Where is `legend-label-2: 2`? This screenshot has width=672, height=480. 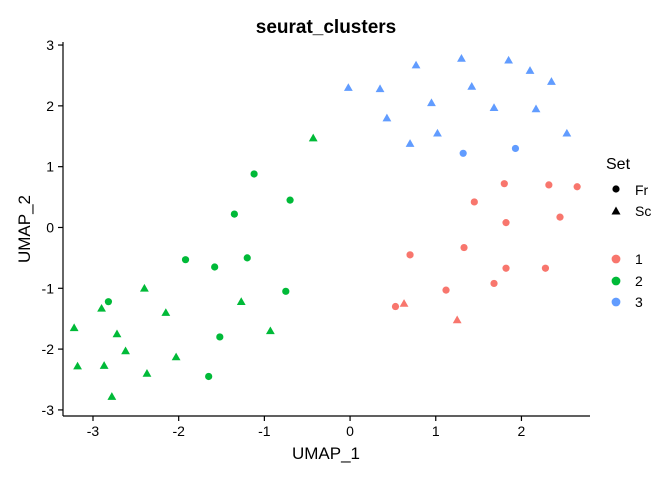 legend-label-2: 2 is located at coordinates (639, 281).